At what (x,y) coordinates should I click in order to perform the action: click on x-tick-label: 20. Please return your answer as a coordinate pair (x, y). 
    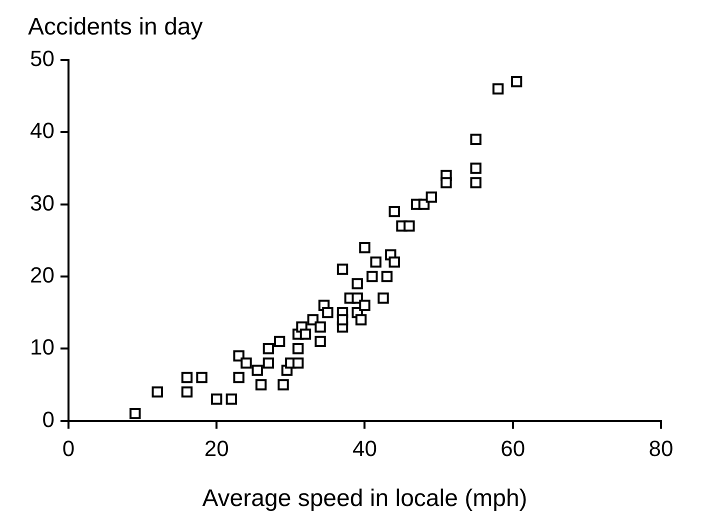
    Looking at the image, I should click on (216, 449).